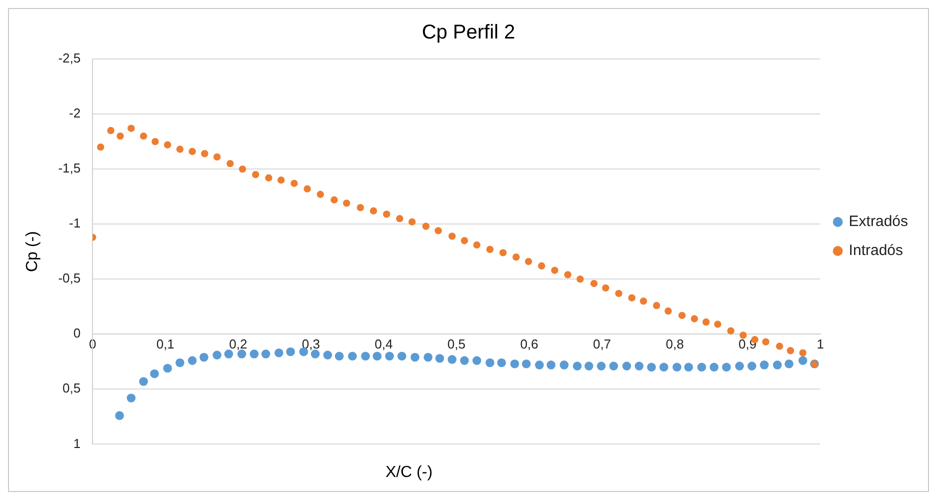 This screenshot has height=498, width=935. What do you see at coordinates (602, 344) in the screenshot?
I see `x-tick-label: 0,7` at bounding box center [602, 344].